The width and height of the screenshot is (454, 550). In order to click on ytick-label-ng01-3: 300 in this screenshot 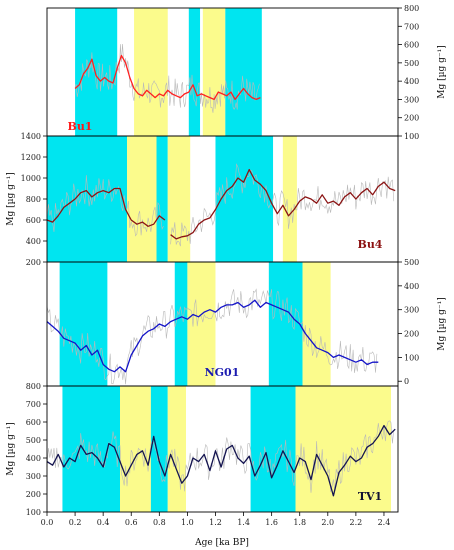, I will do `click(411, 310)`.